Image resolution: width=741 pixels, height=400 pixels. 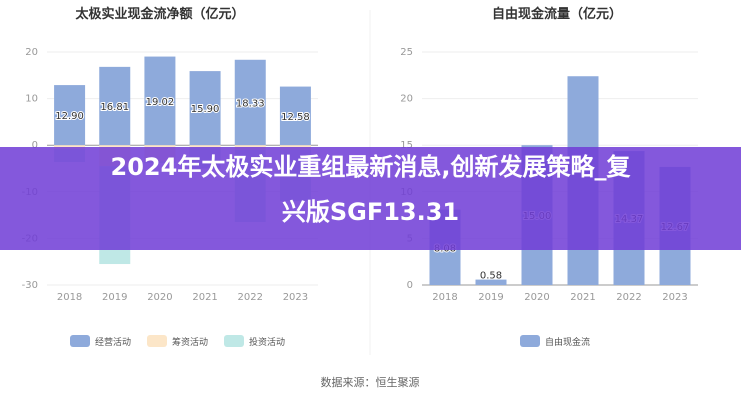 What do you see at coordinates (491, 276) in the screenshot?
I see `data-label: 0.58` at bounding box center [491, 276].